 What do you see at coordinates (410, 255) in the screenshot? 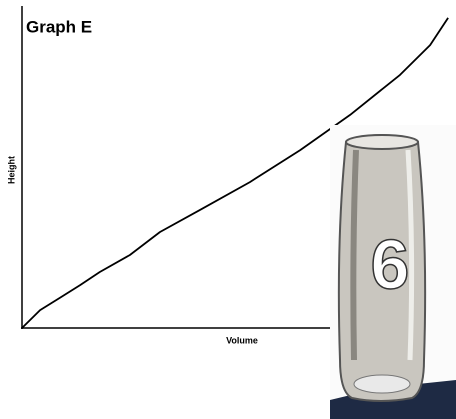
I see `vase-highlight` at bounding box center [410, 255].